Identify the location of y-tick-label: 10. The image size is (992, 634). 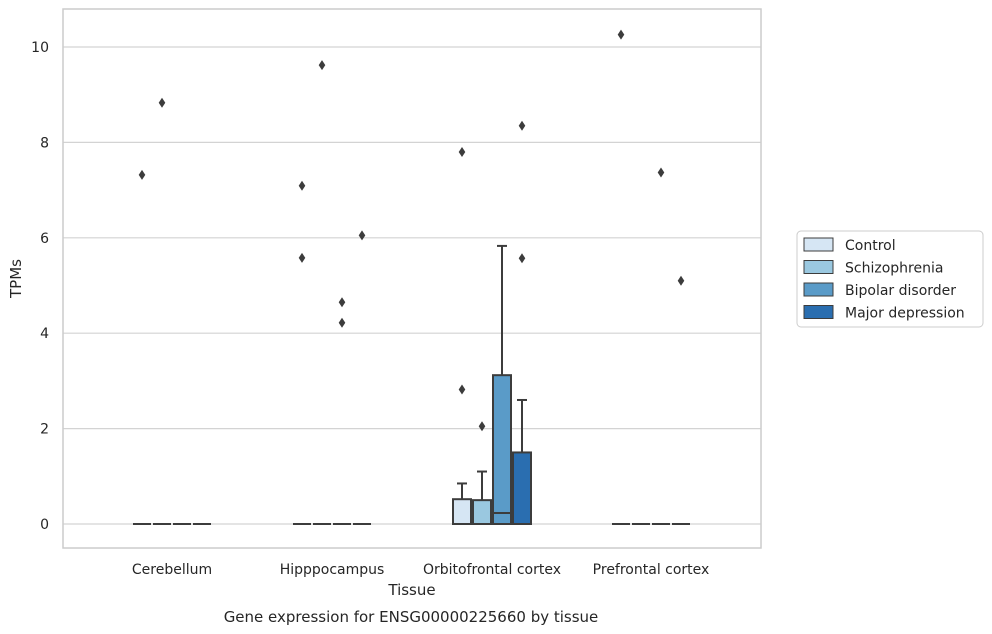
(40, 48).